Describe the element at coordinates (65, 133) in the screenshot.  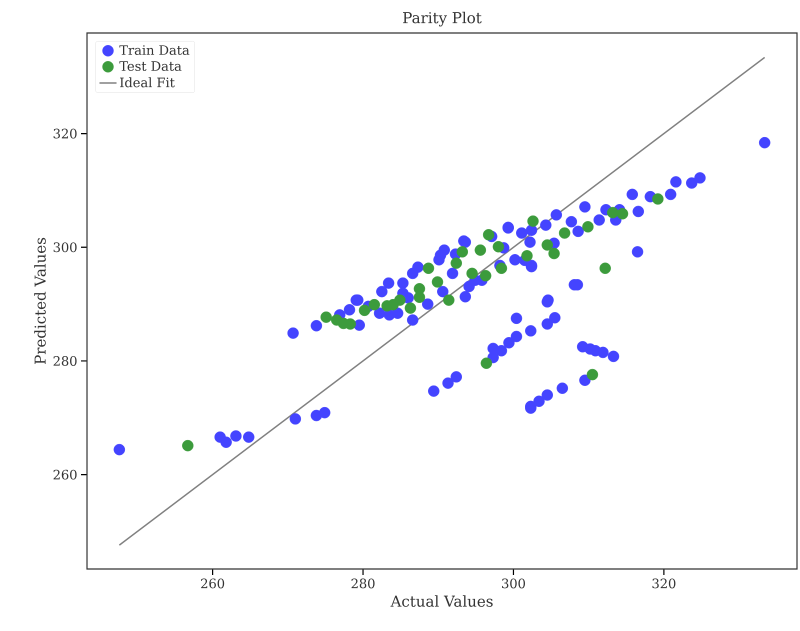
I see `y-tick-label: 320` at that location.